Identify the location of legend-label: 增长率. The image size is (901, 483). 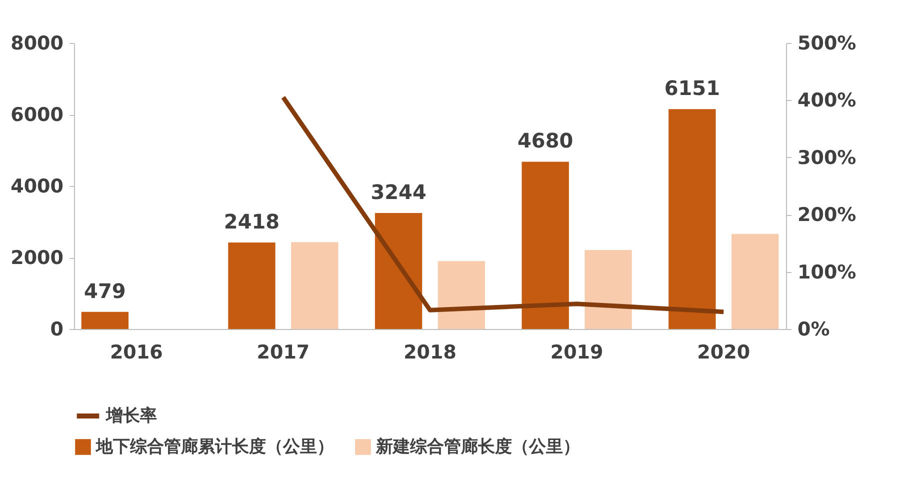
(131, 416).